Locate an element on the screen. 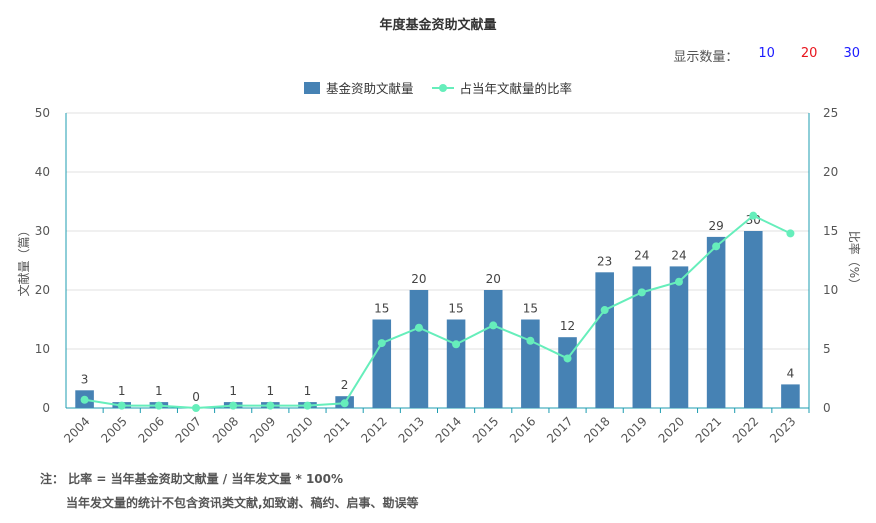 The width and height of the screenshot is (876, 523). chart-legend: 基金资助文献量 占当年文献量的比率 is located at coordinates (438, 87).